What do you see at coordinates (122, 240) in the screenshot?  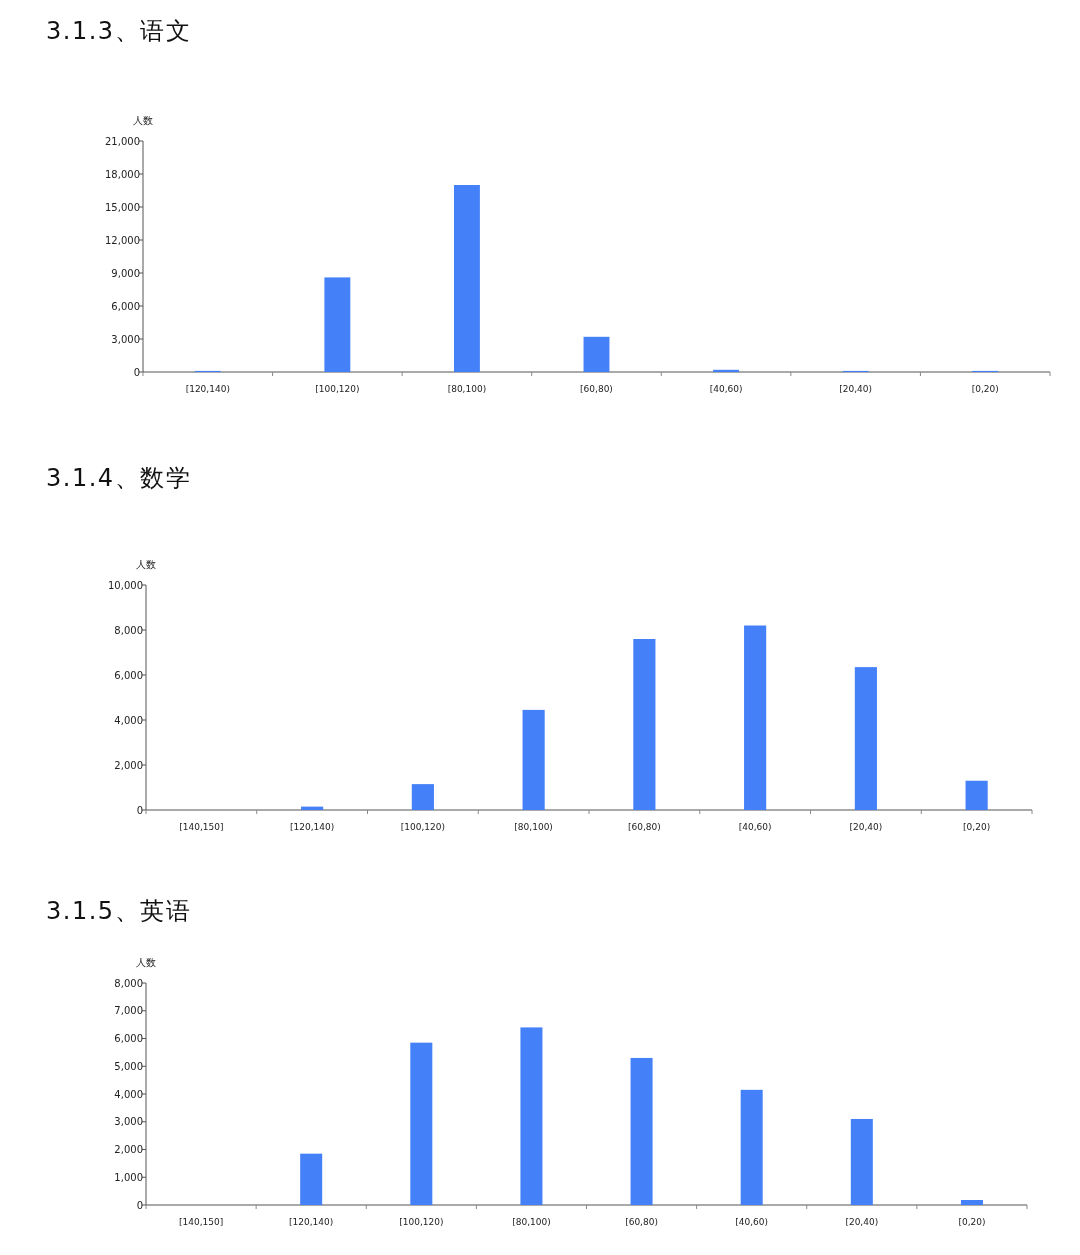 I see `y-tick-label: 12,000` at bounding box center [122, 240].